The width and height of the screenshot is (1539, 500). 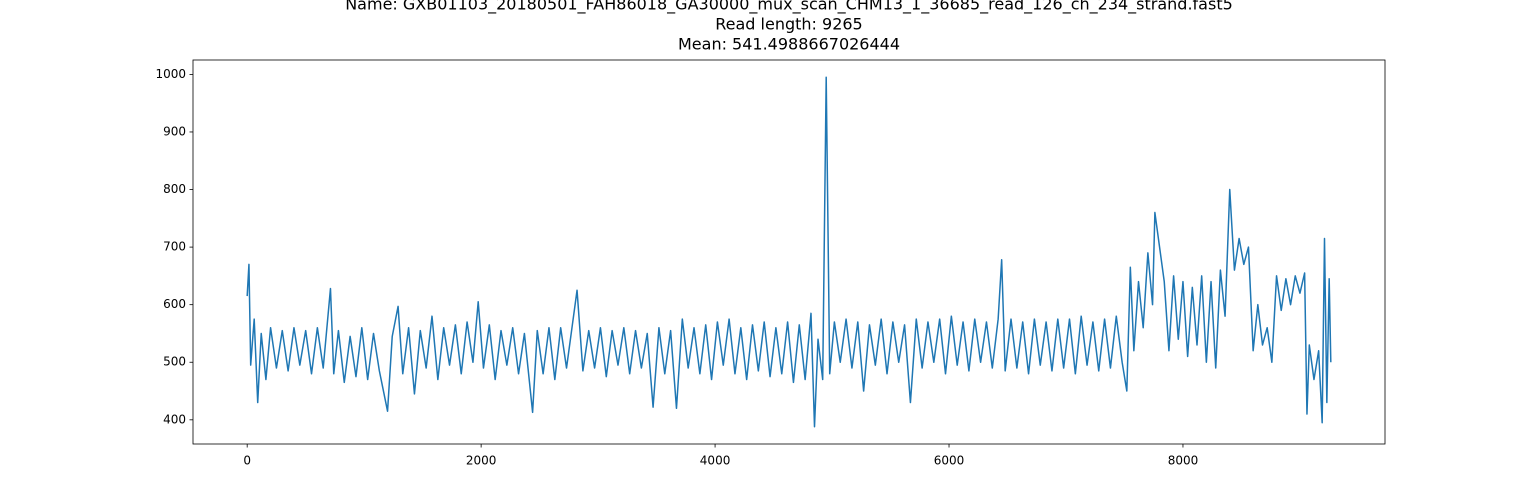 I want to click on y-tick-label: 900, so click(x=174, y=131).